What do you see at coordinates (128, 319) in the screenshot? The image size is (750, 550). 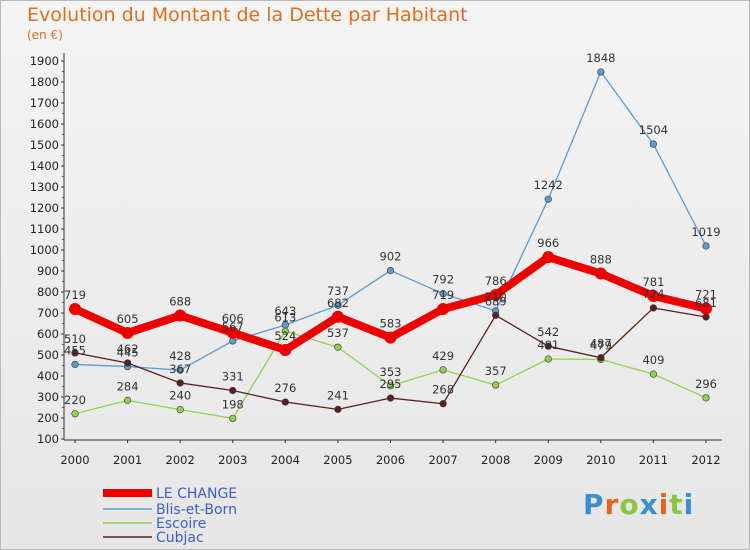 I see `data-label-le-change: 605` at bounding box center [128, 319].